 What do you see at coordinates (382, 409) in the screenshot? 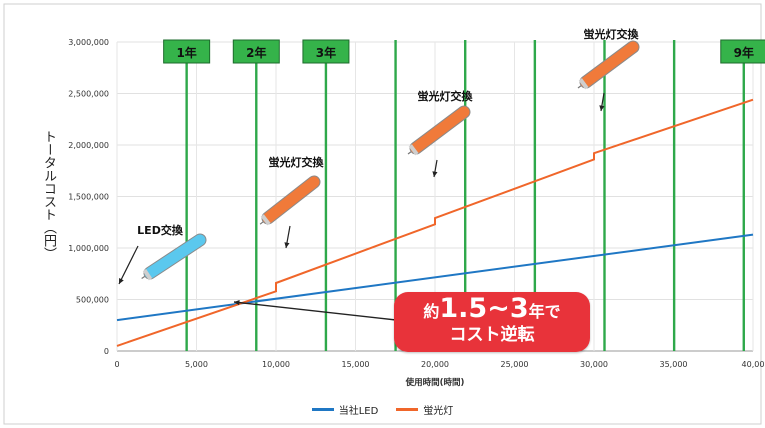
I see `legend: 当社LED 蛍光灯` at bounding box center [382, 409].